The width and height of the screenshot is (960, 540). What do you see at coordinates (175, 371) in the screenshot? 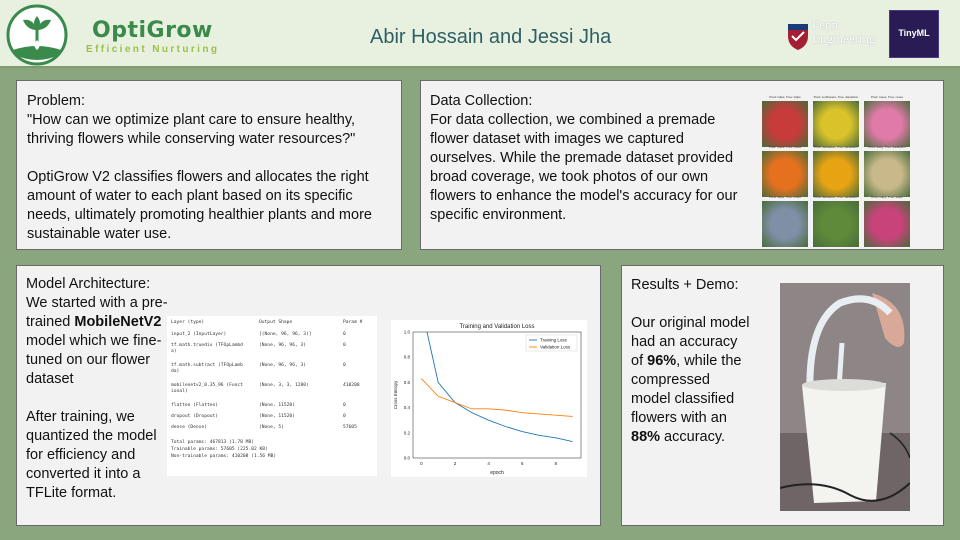
I see `summary-cell: da)` at bounding box center [175, 371].